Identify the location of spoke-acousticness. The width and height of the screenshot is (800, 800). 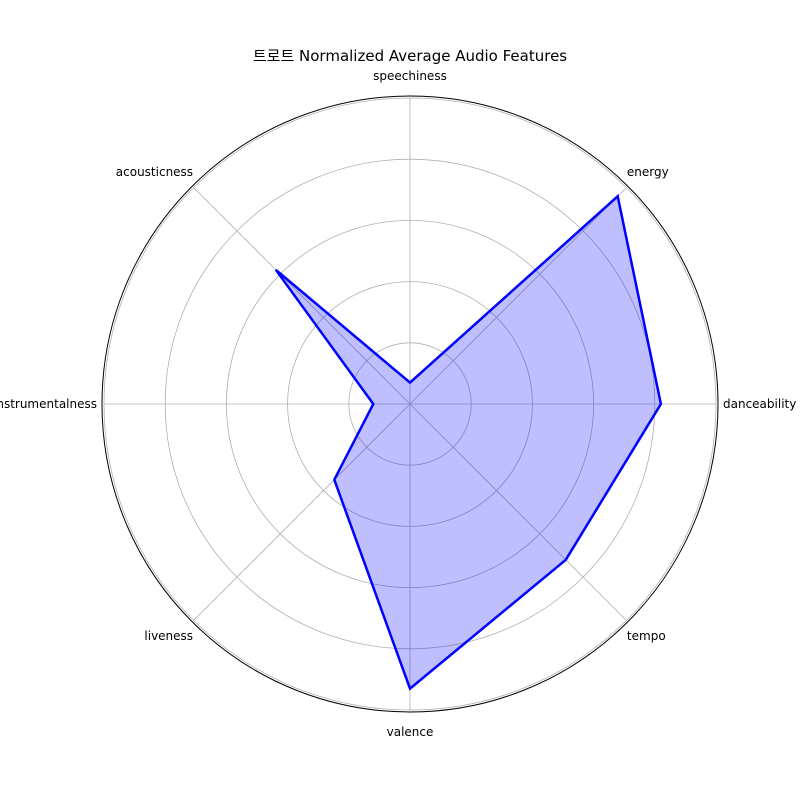
(302, 296).